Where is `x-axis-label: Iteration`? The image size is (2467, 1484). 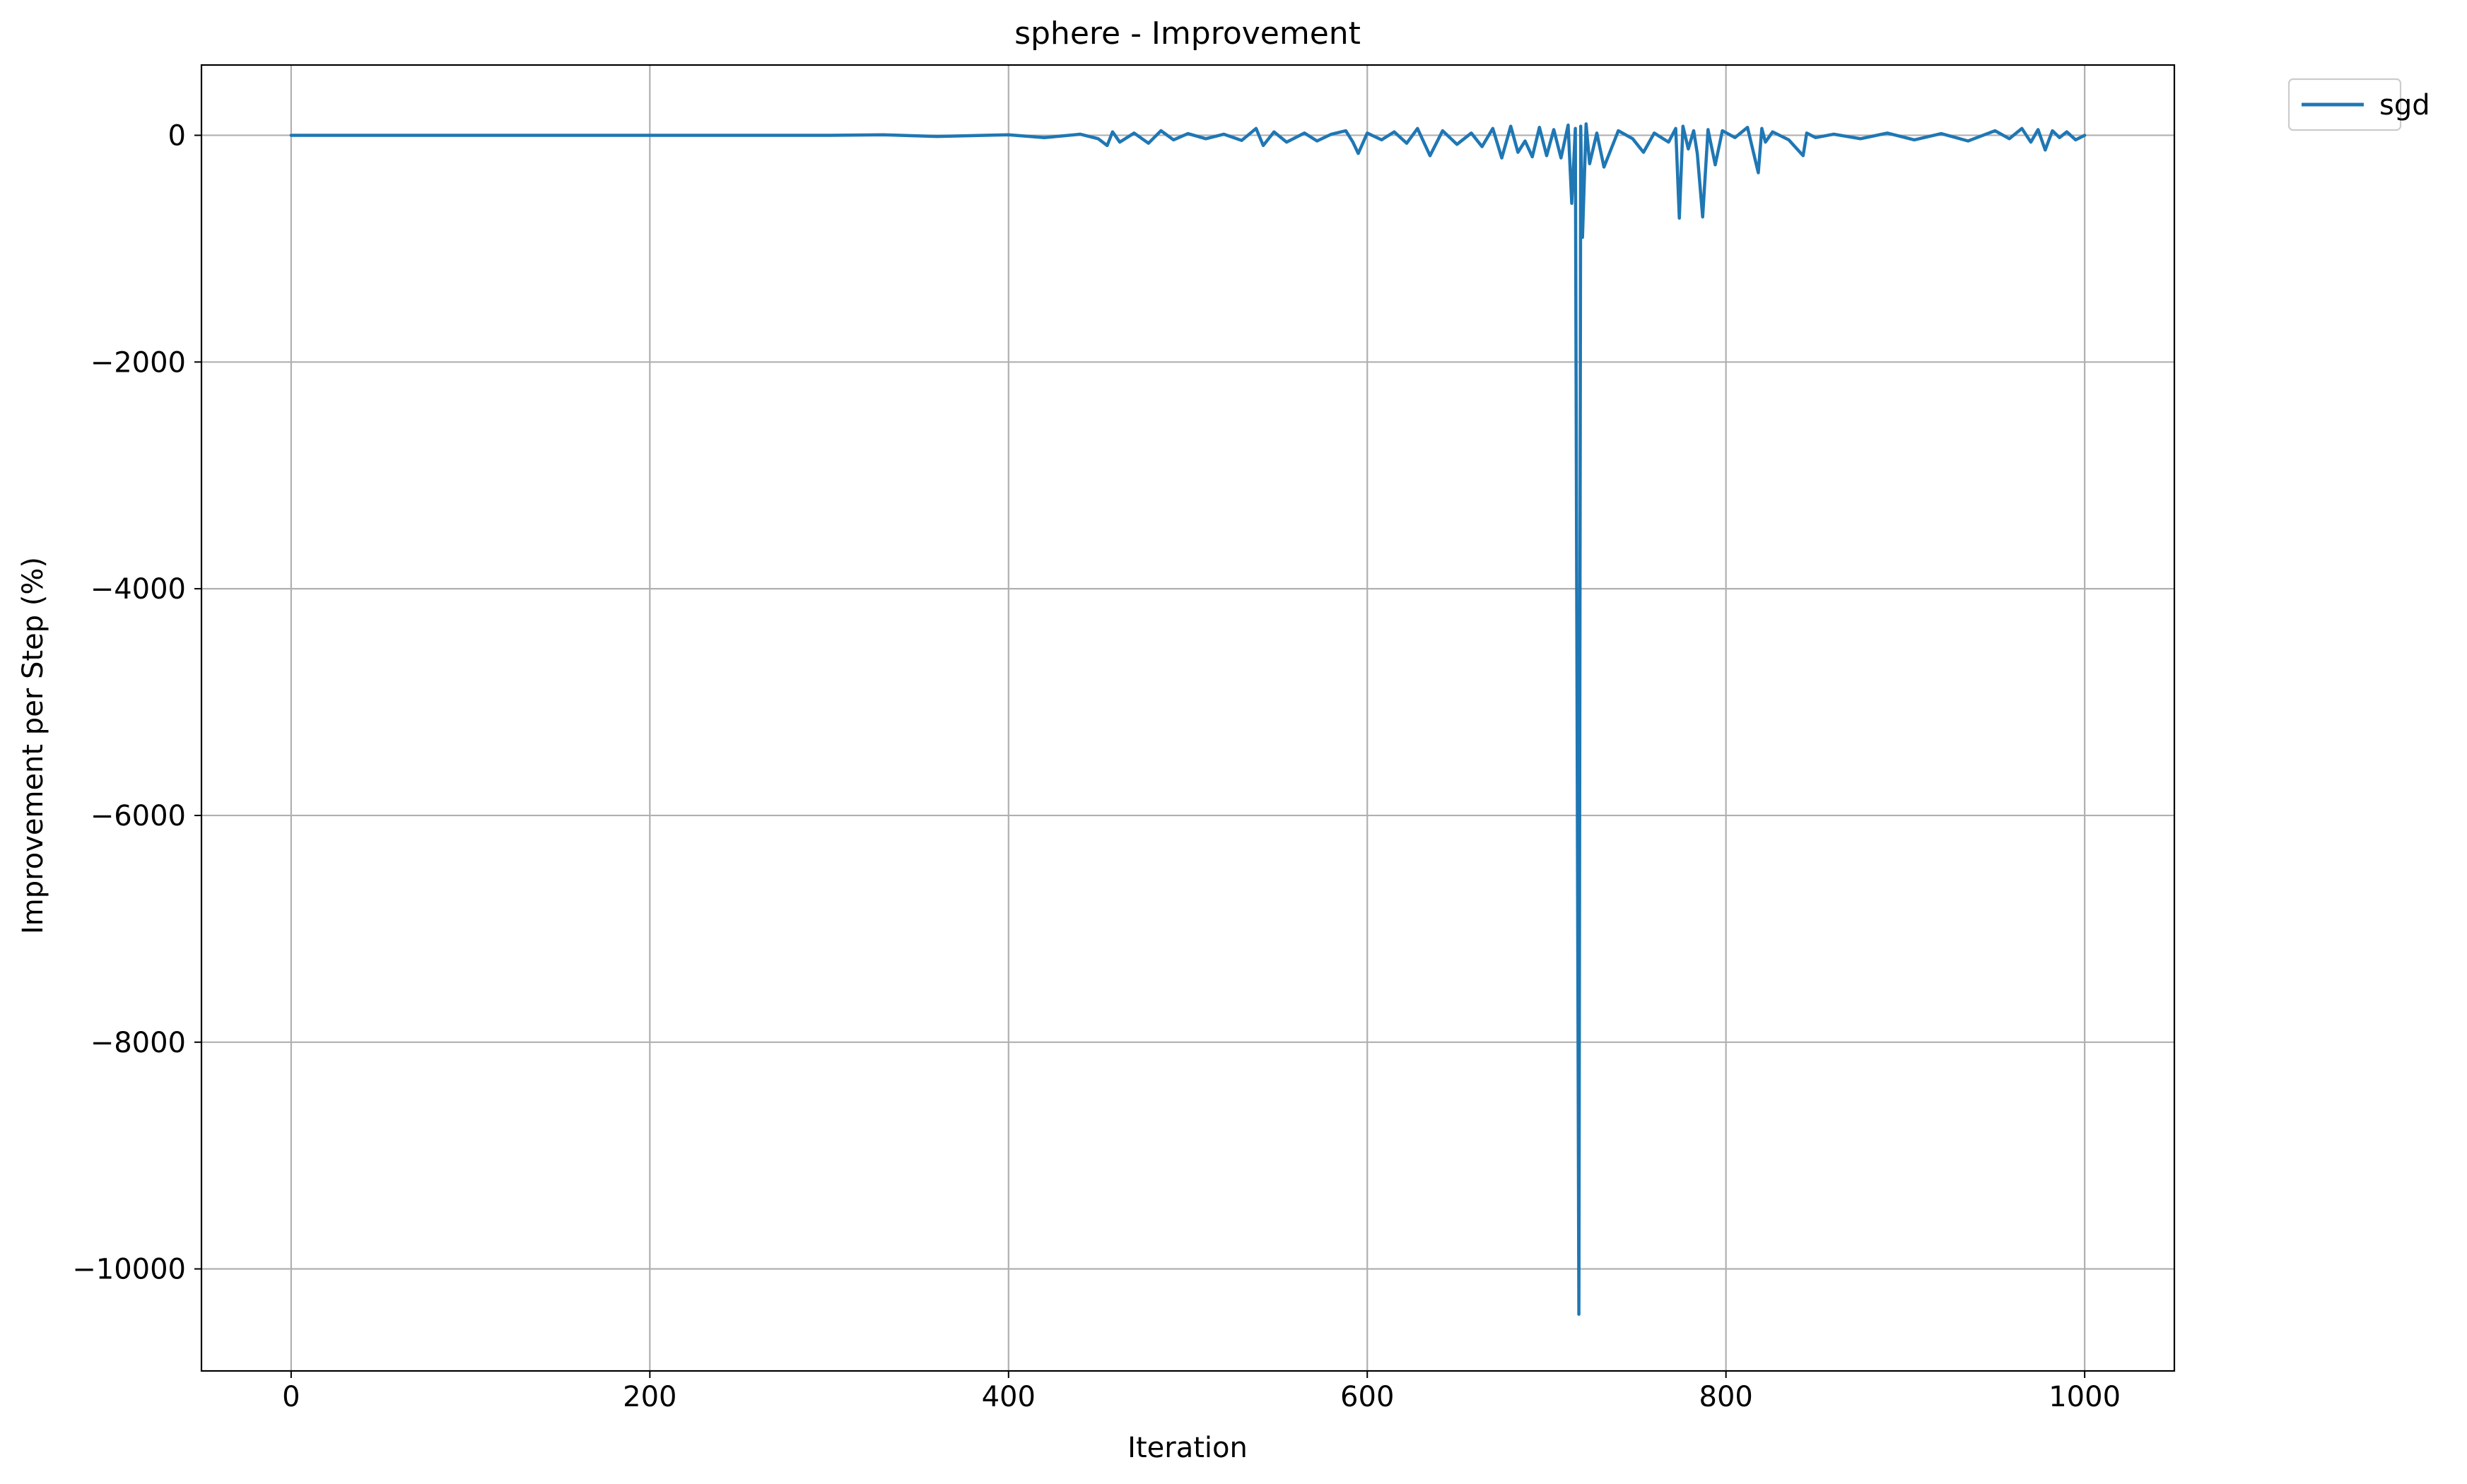
x-axis-label: Iteration is located at coordinates (1188, 1448).